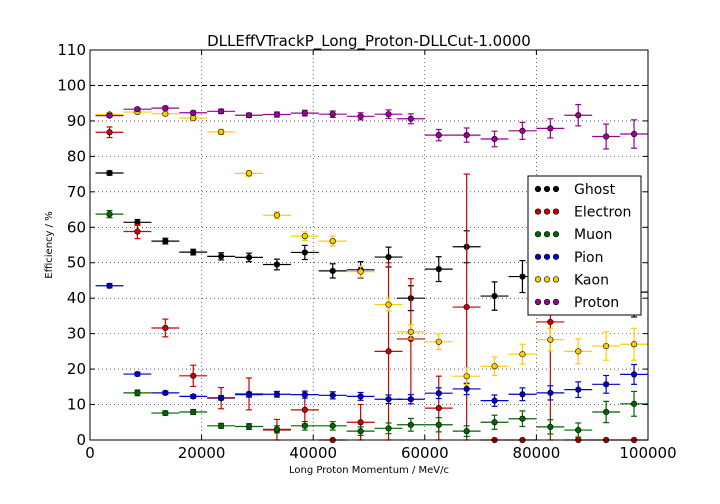 The image size is (720, 504). What do you see at coordinates (595, 190) in the screenshot?
I see `legend-label-ghost: Ghost` at bounding box center [595, 190].